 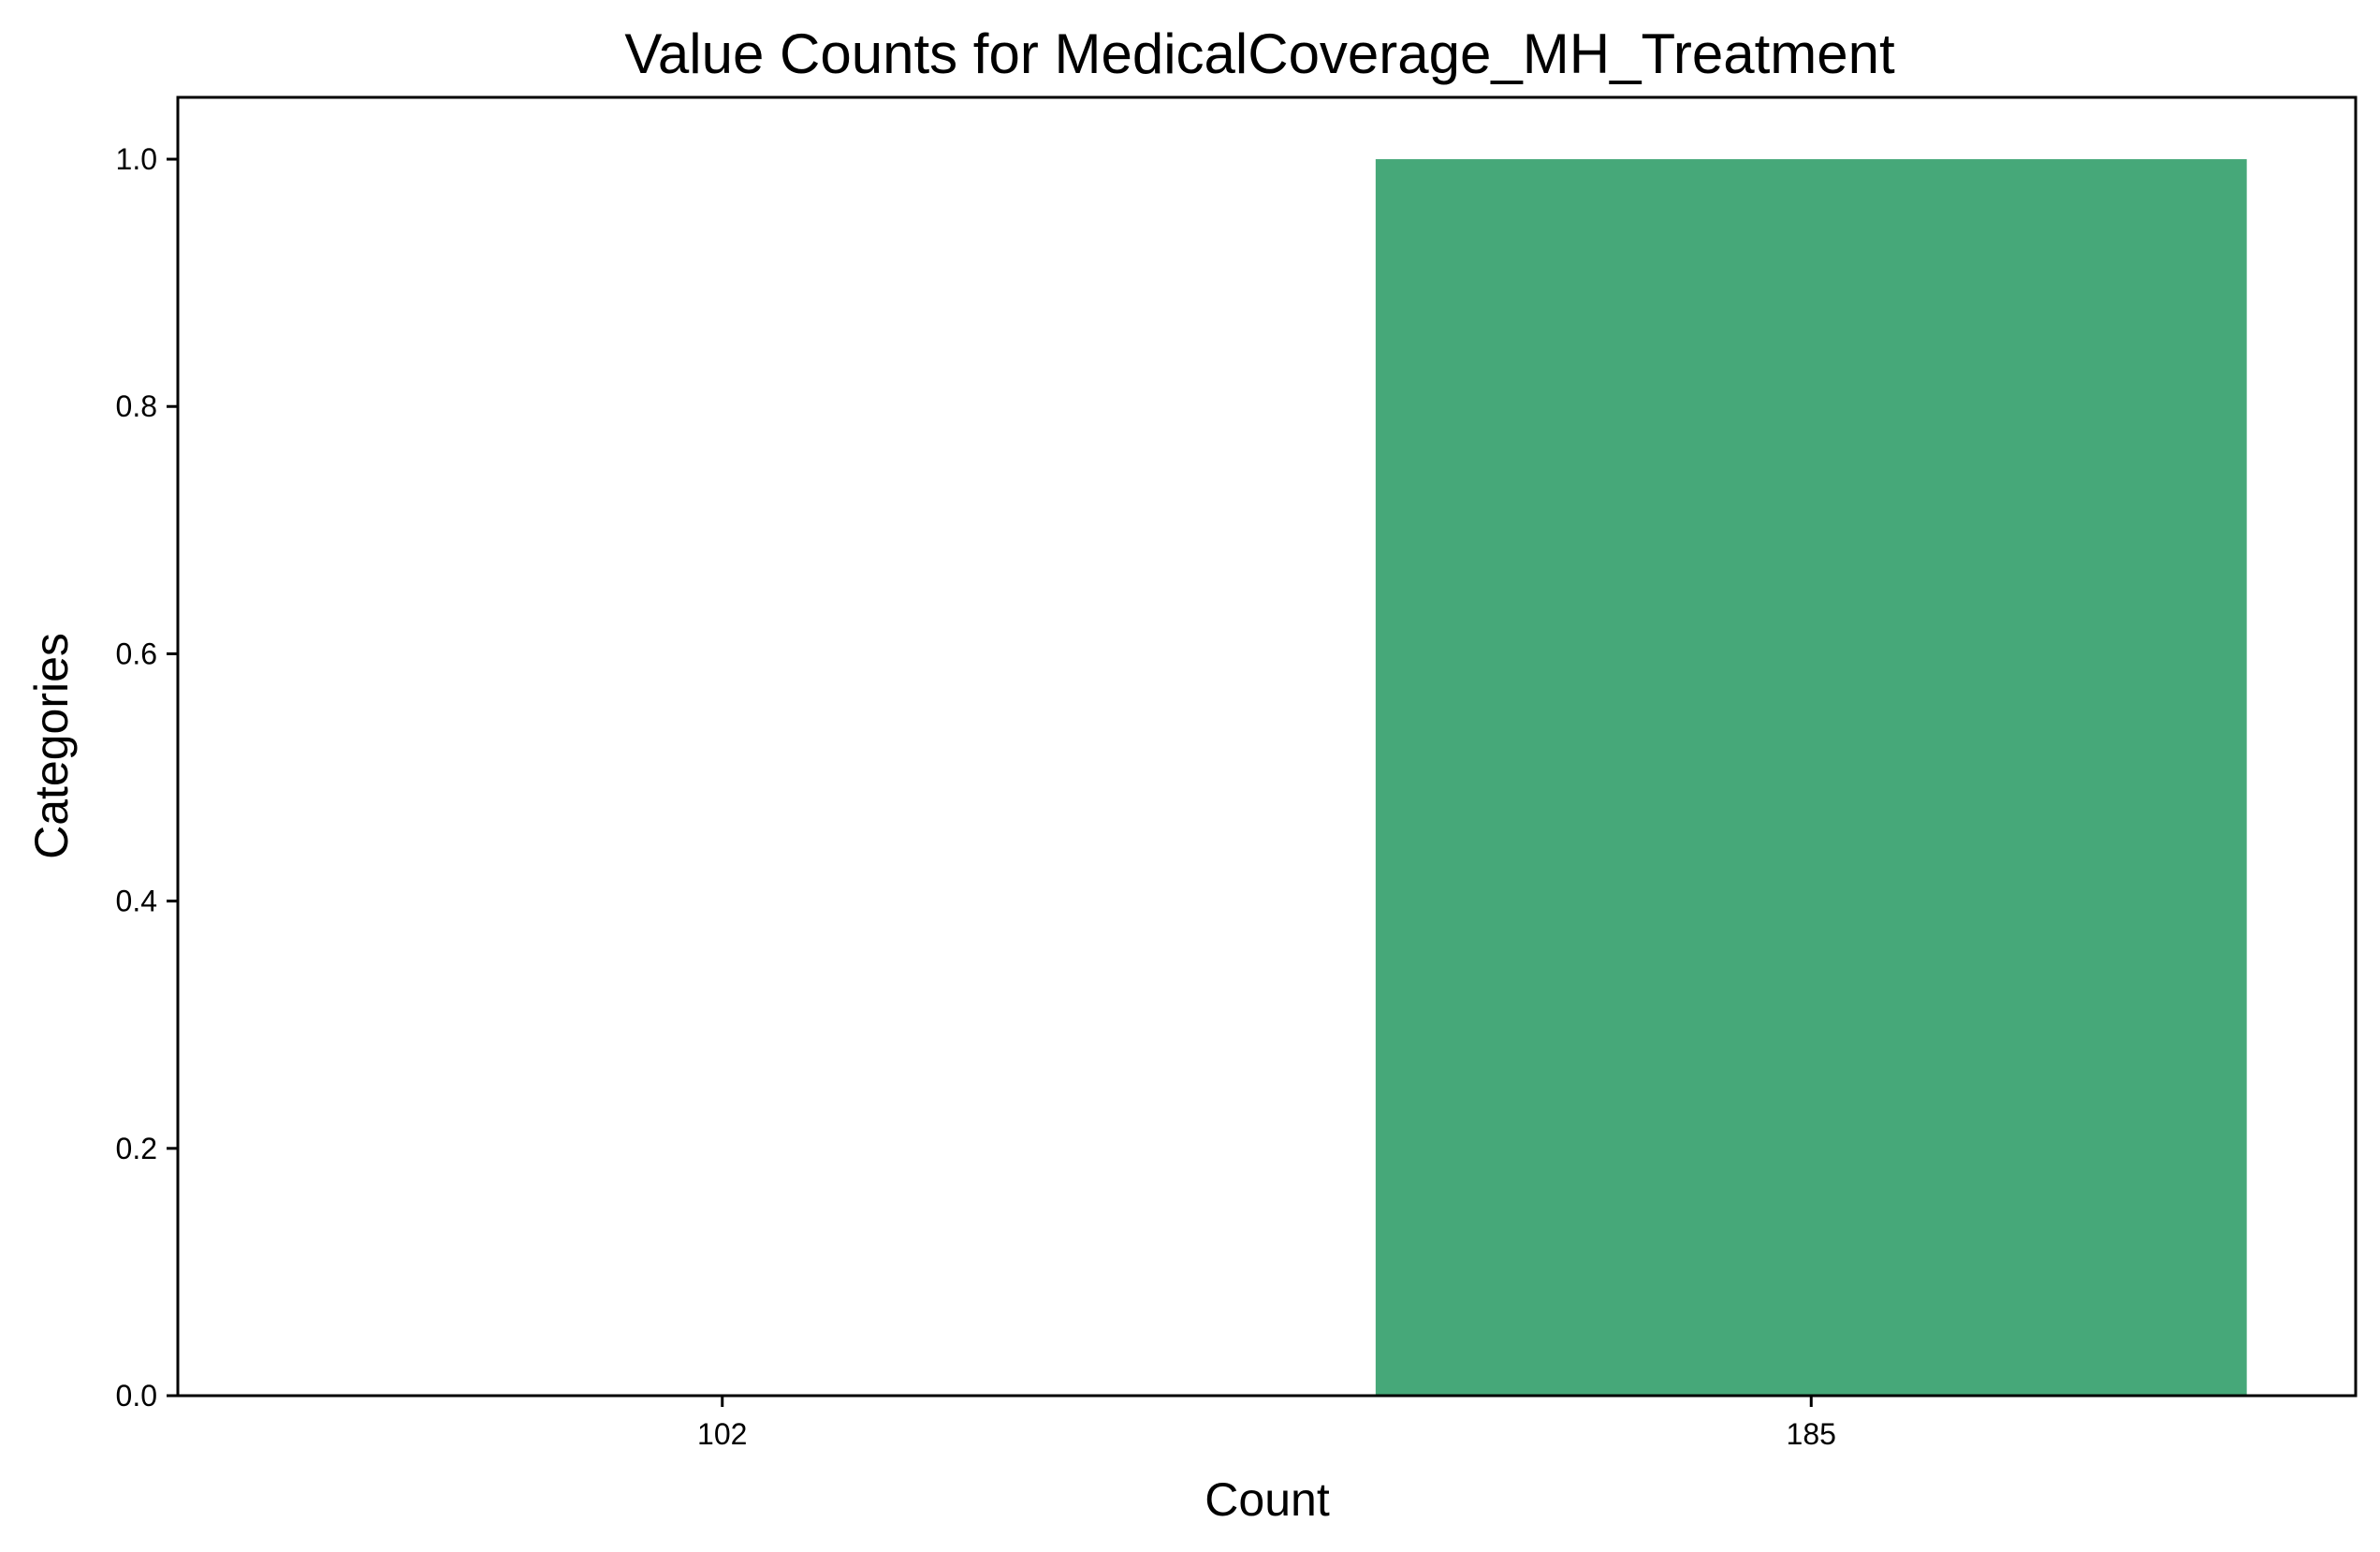 I want to click on x-tick-label: 102, so click(x=722, y=1434).